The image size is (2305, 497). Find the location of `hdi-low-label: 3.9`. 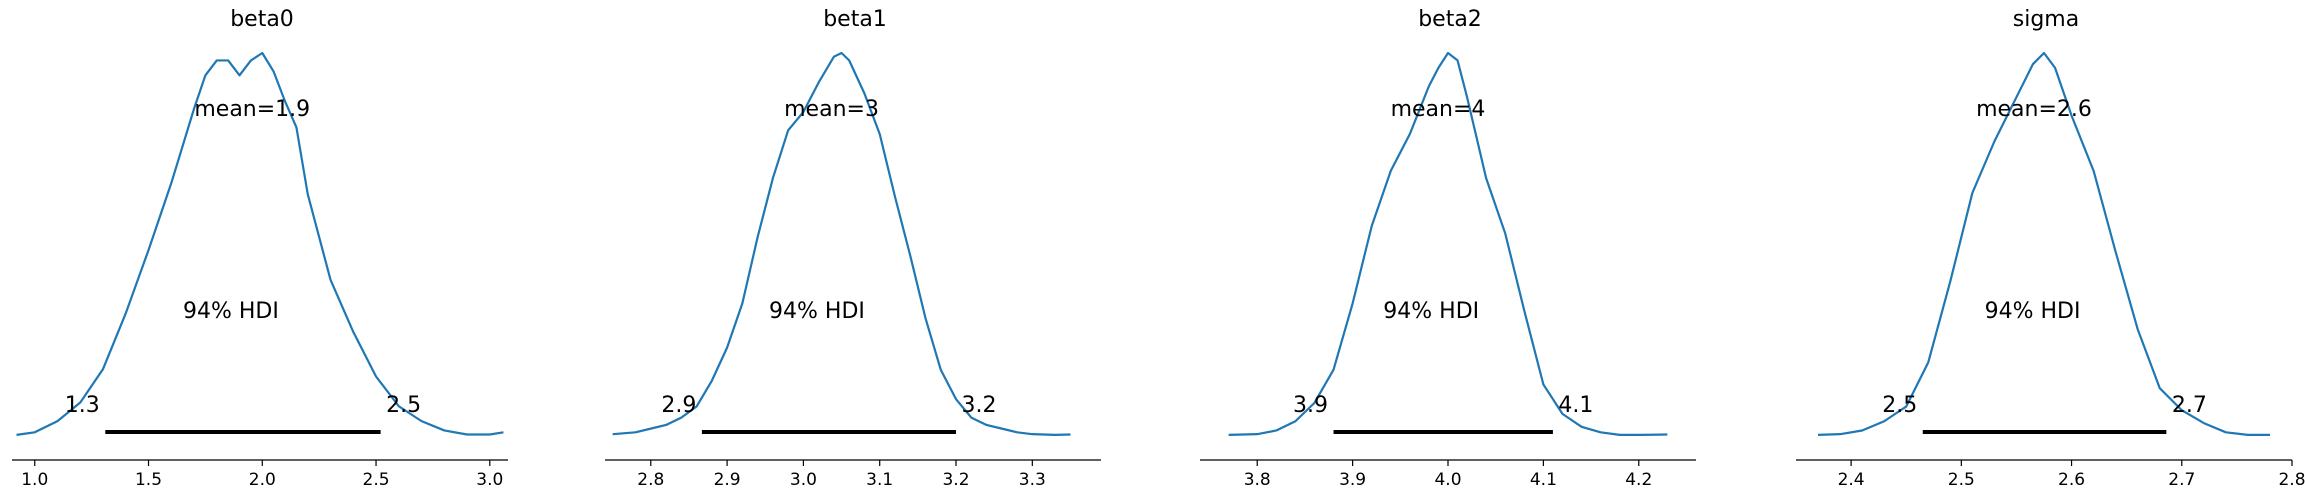

hdi-low-label: 3.9 is located at coordinates (1310, 405).